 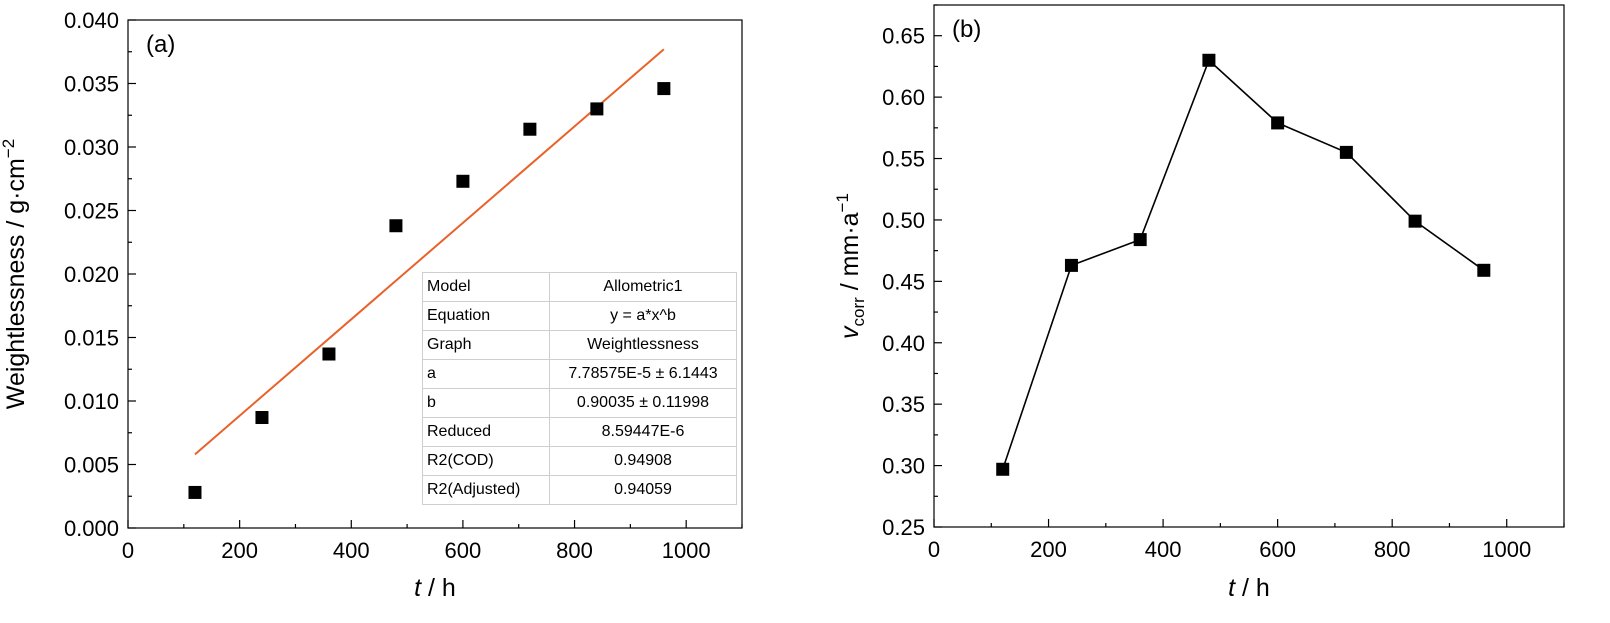 I want to click on y-tick-label: 0.65, so click(x=903, y=36).